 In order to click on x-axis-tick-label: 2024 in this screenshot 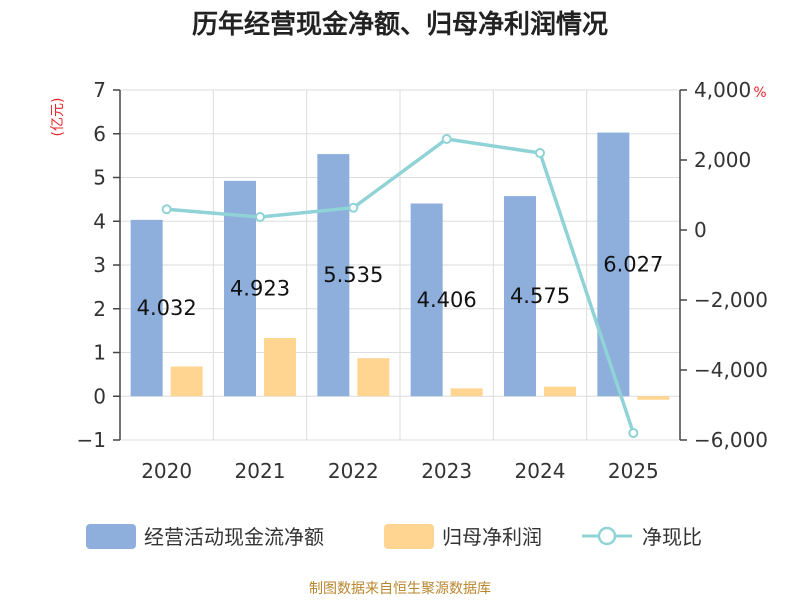, I will do `click(540, 471)`.